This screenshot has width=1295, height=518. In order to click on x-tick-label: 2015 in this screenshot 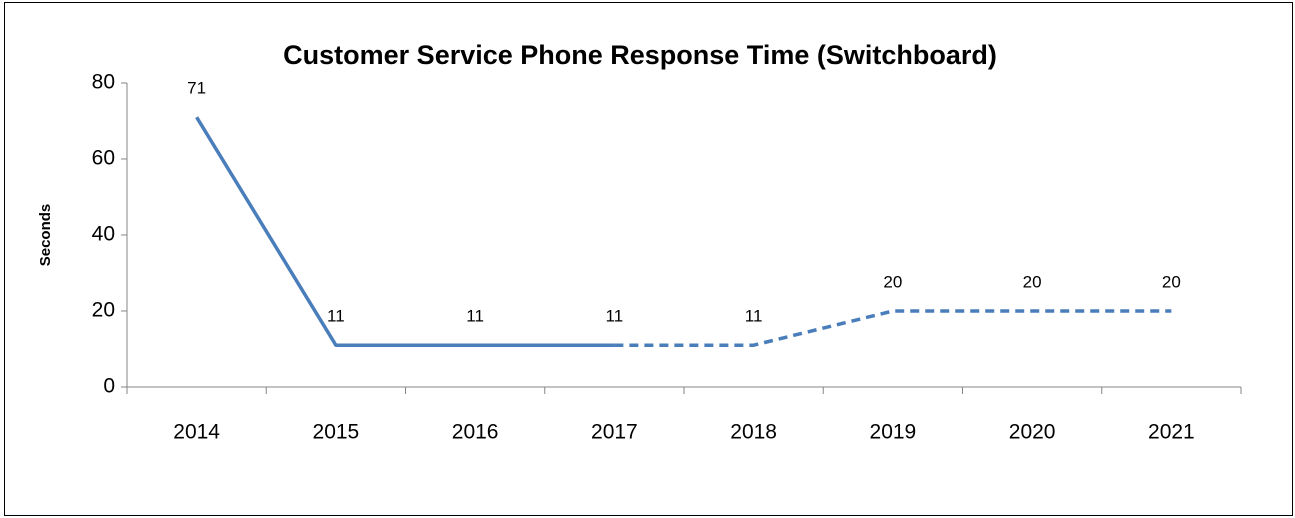, I will do `click(336, 432)`.